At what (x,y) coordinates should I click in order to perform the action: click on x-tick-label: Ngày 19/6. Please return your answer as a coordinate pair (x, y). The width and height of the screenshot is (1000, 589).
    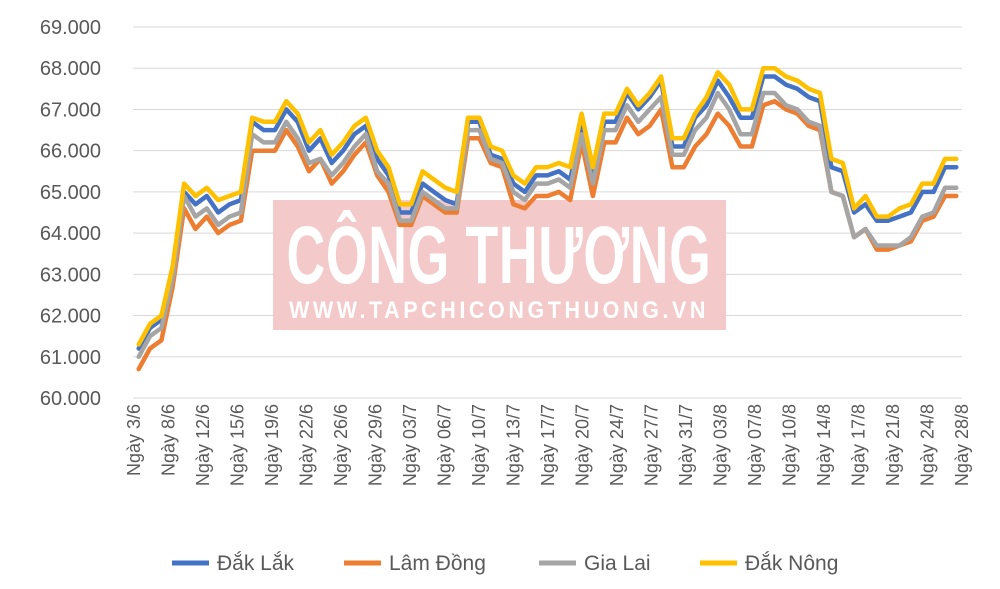
    Looking at the image, I should click on (272, 445).